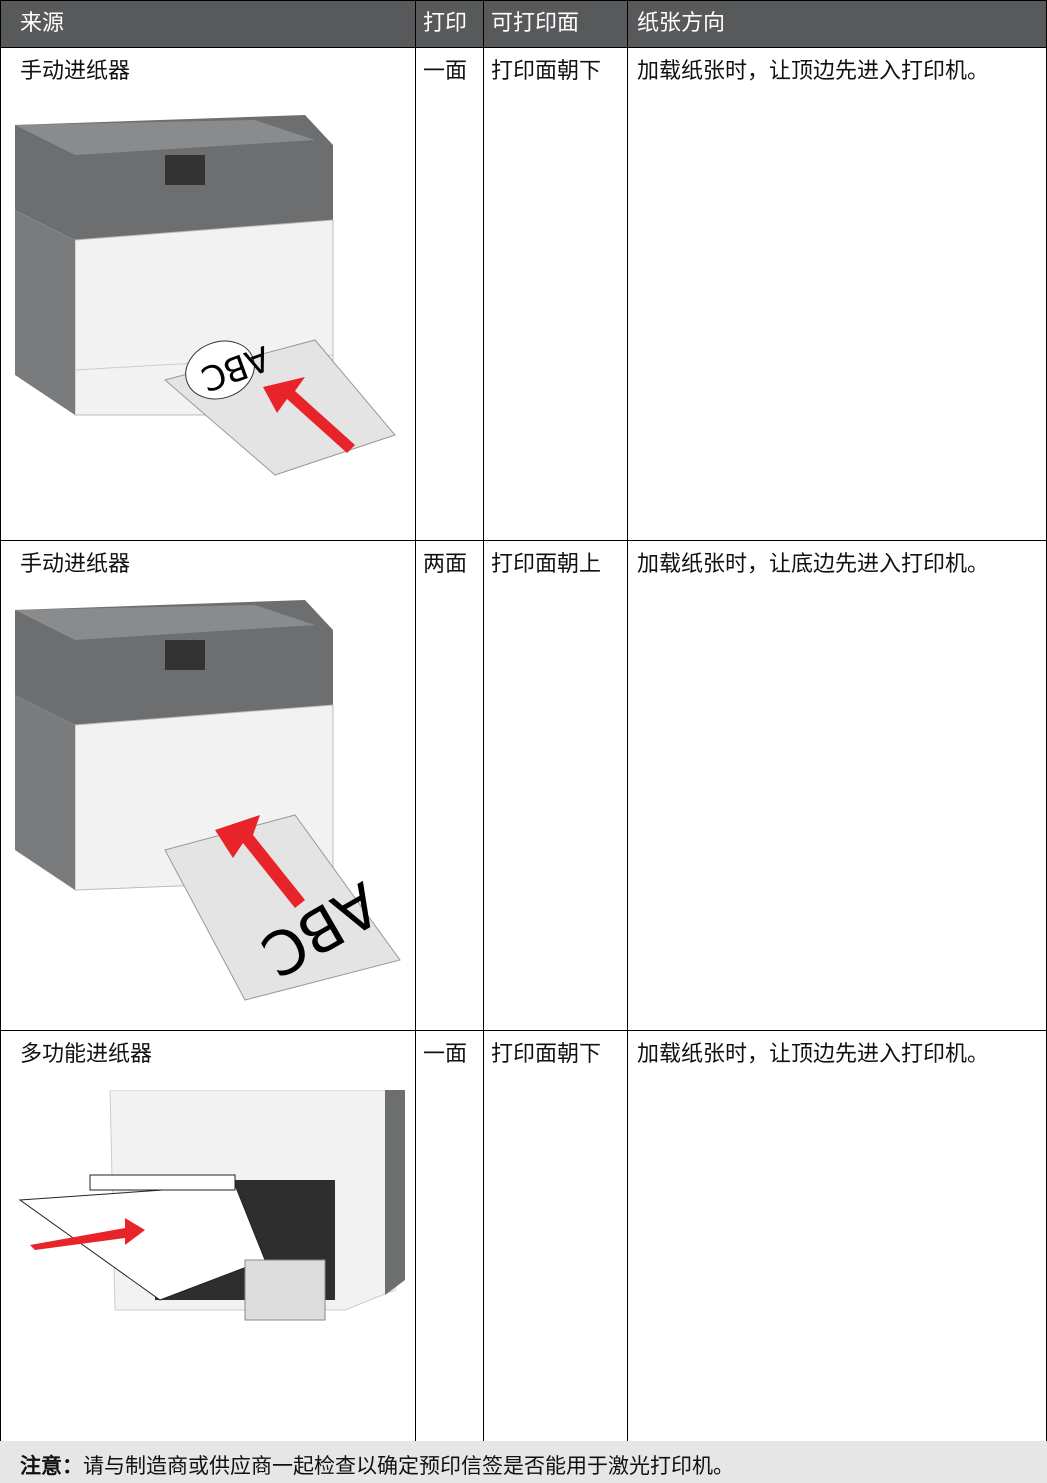 This screenshot has width=1047, height=1483. What do you see at coordinates (449, 23) in the screenshot?
I see `header-cell: 打印` at bounding box center [449, 23].